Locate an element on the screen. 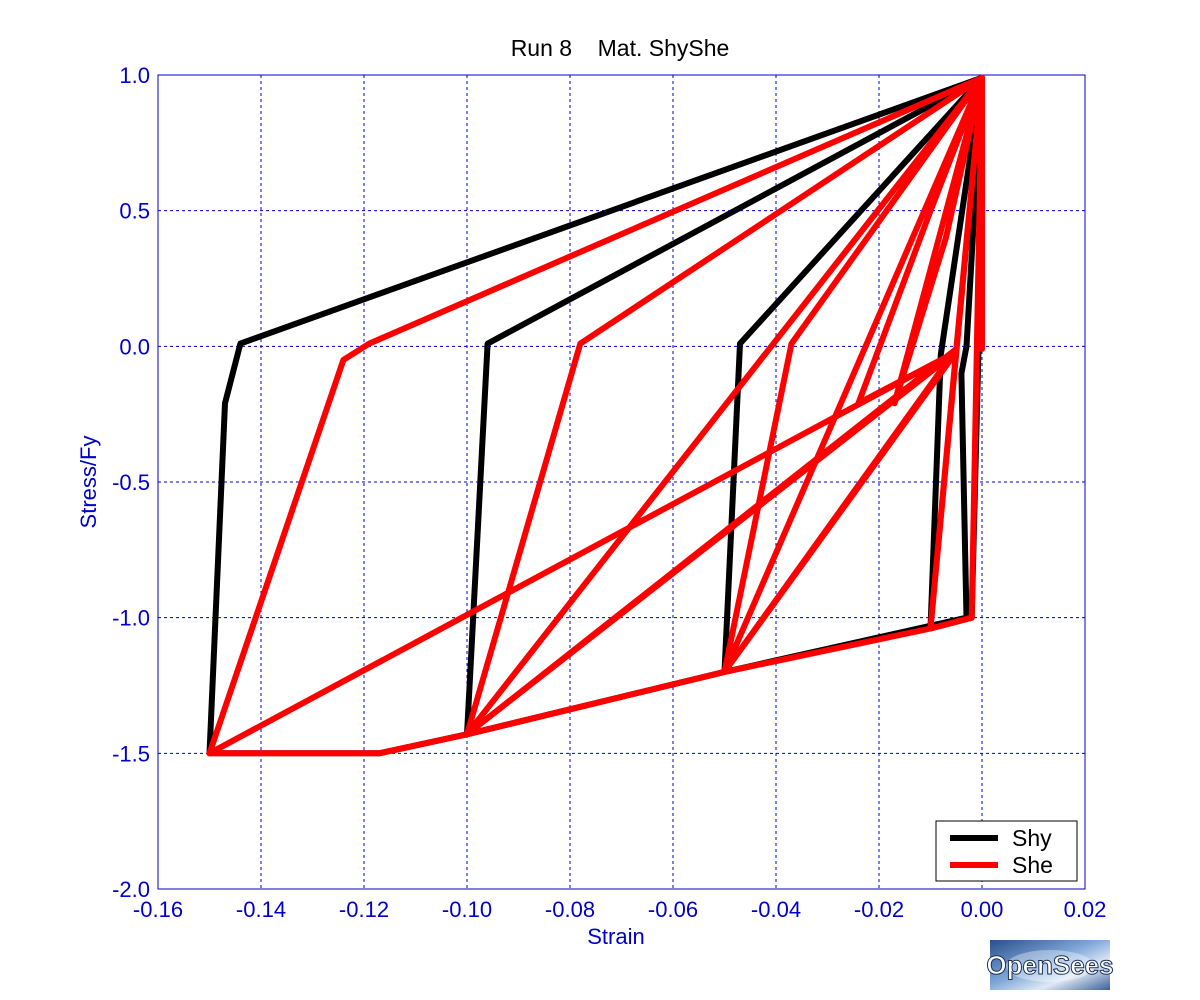 This screenshot has height=1000, width=1200. y-tick-label: -2.0 is located at coordinates (131, 889).